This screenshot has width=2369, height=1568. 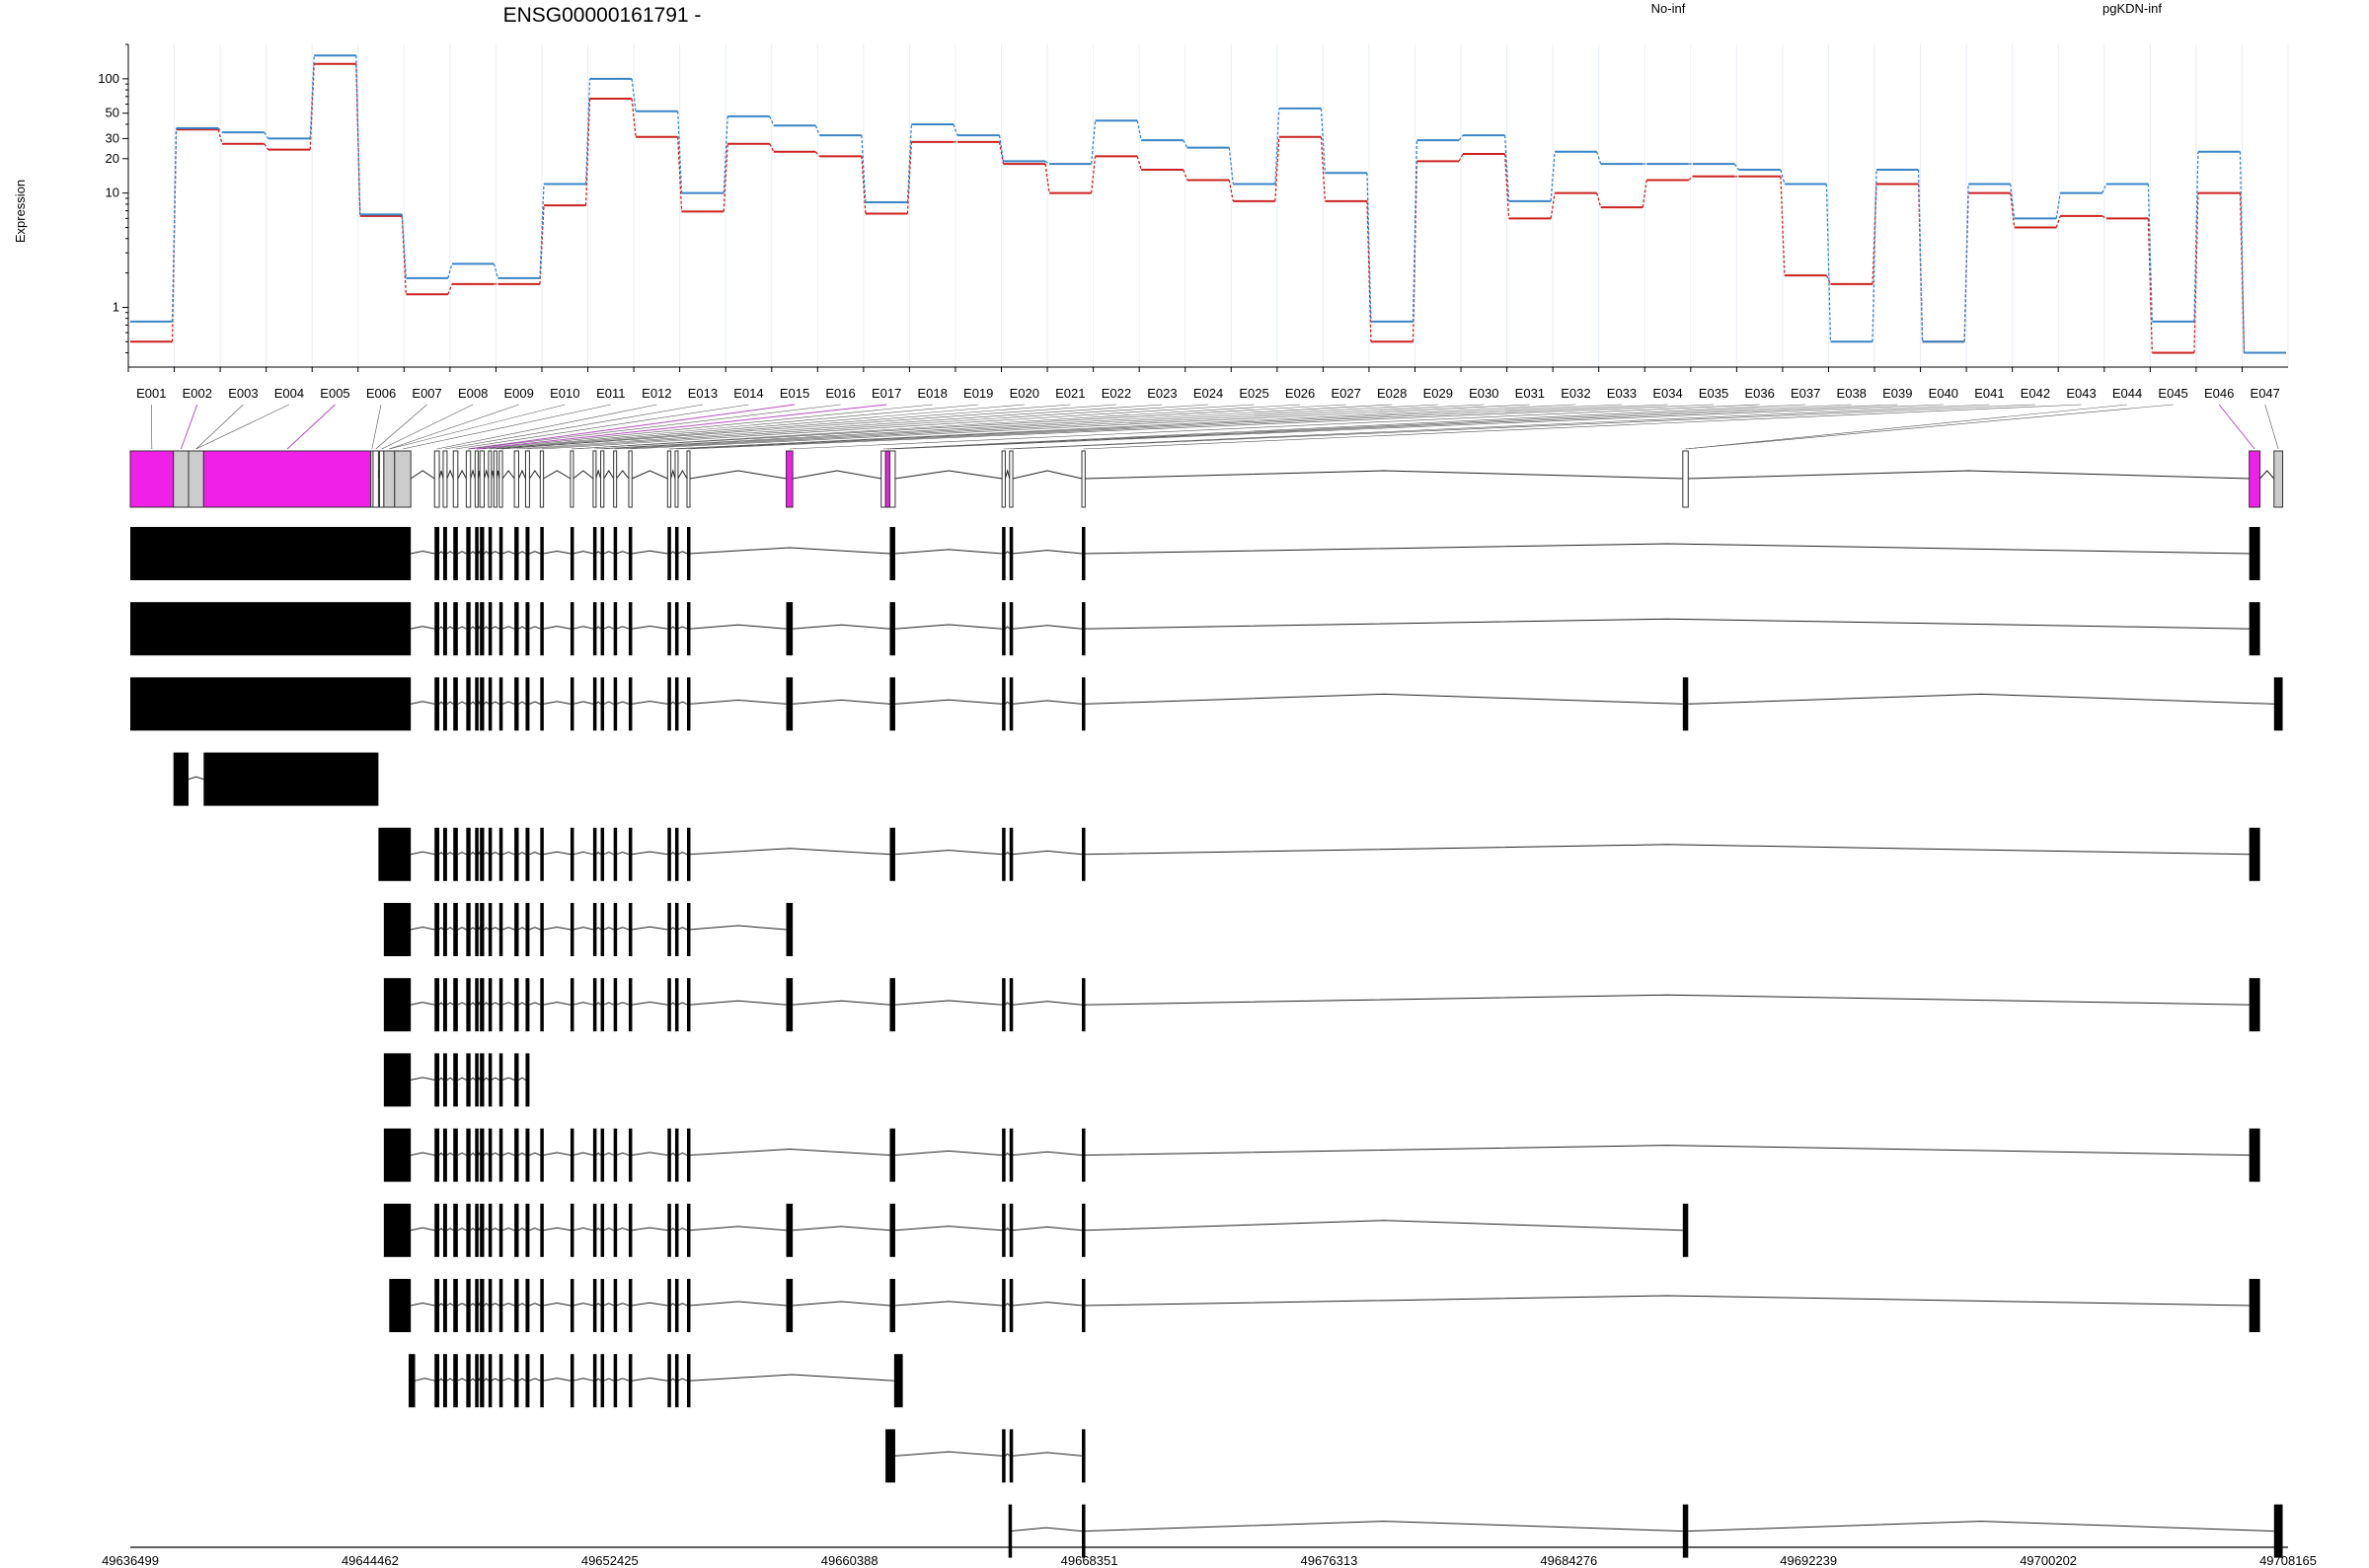 What do you see at coordinates (289, 394) in the screenshot?
I see `x-tick-label: E004` at bounding box center [289, 394].